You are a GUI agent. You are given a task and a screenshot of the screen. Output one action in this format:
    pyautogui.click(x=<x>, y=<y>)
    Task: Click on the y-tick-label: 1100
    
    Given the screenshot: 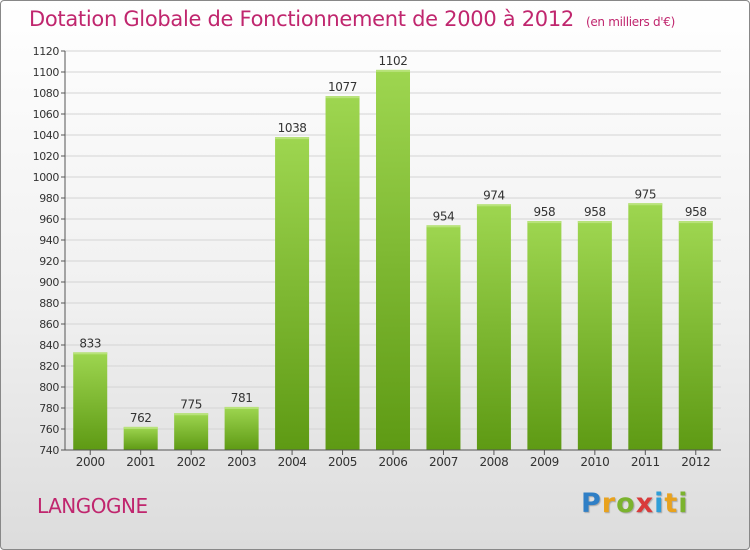 What is the action you would take?
    pyautogui.click(x=46, y=72)
    